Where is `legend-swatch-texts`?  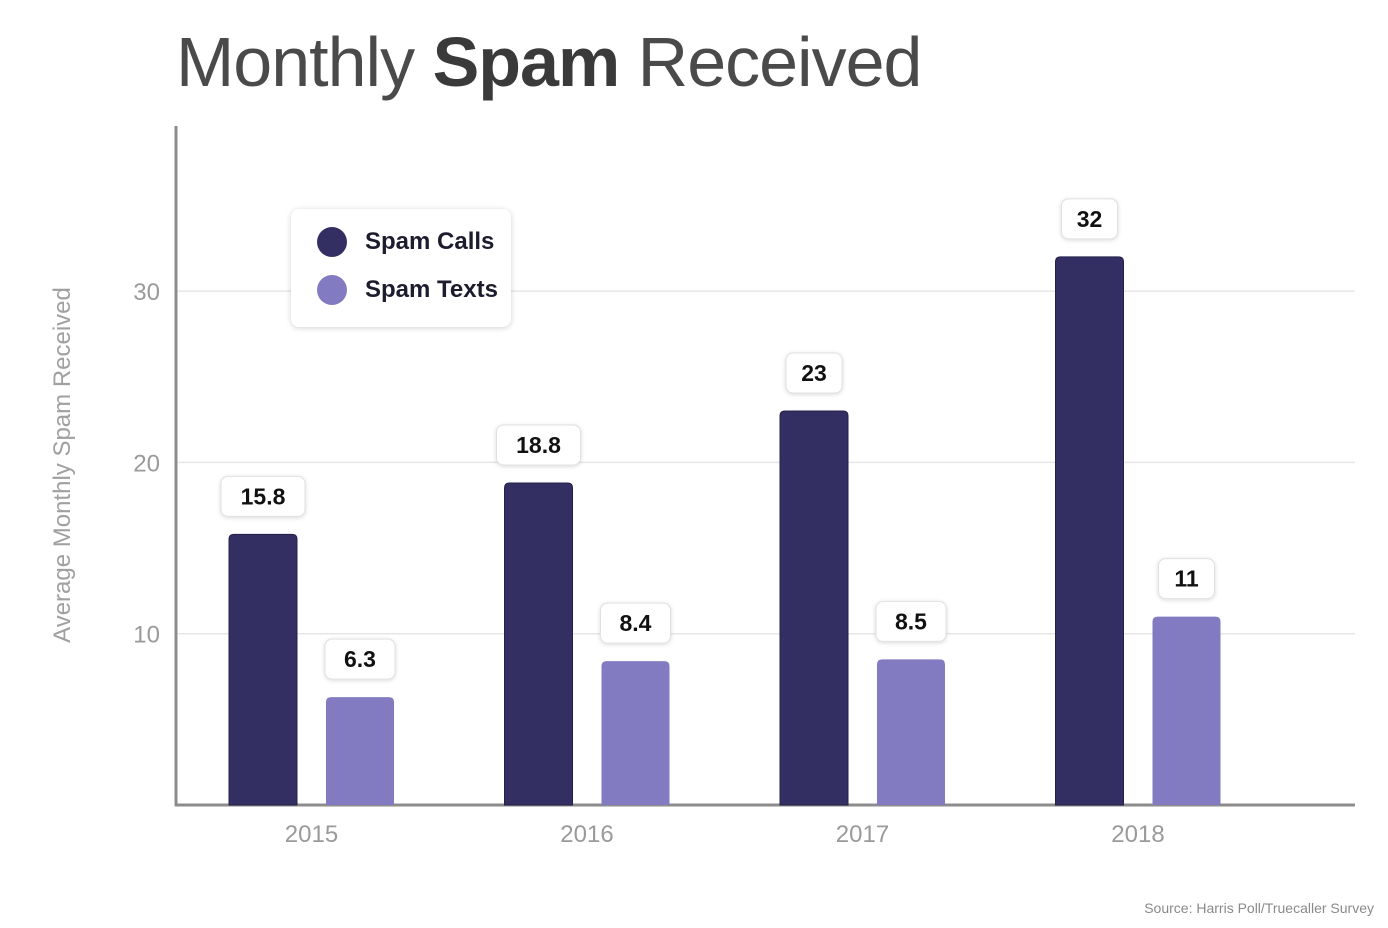 legend-swatch-texts is located at coordinates (332, 290).